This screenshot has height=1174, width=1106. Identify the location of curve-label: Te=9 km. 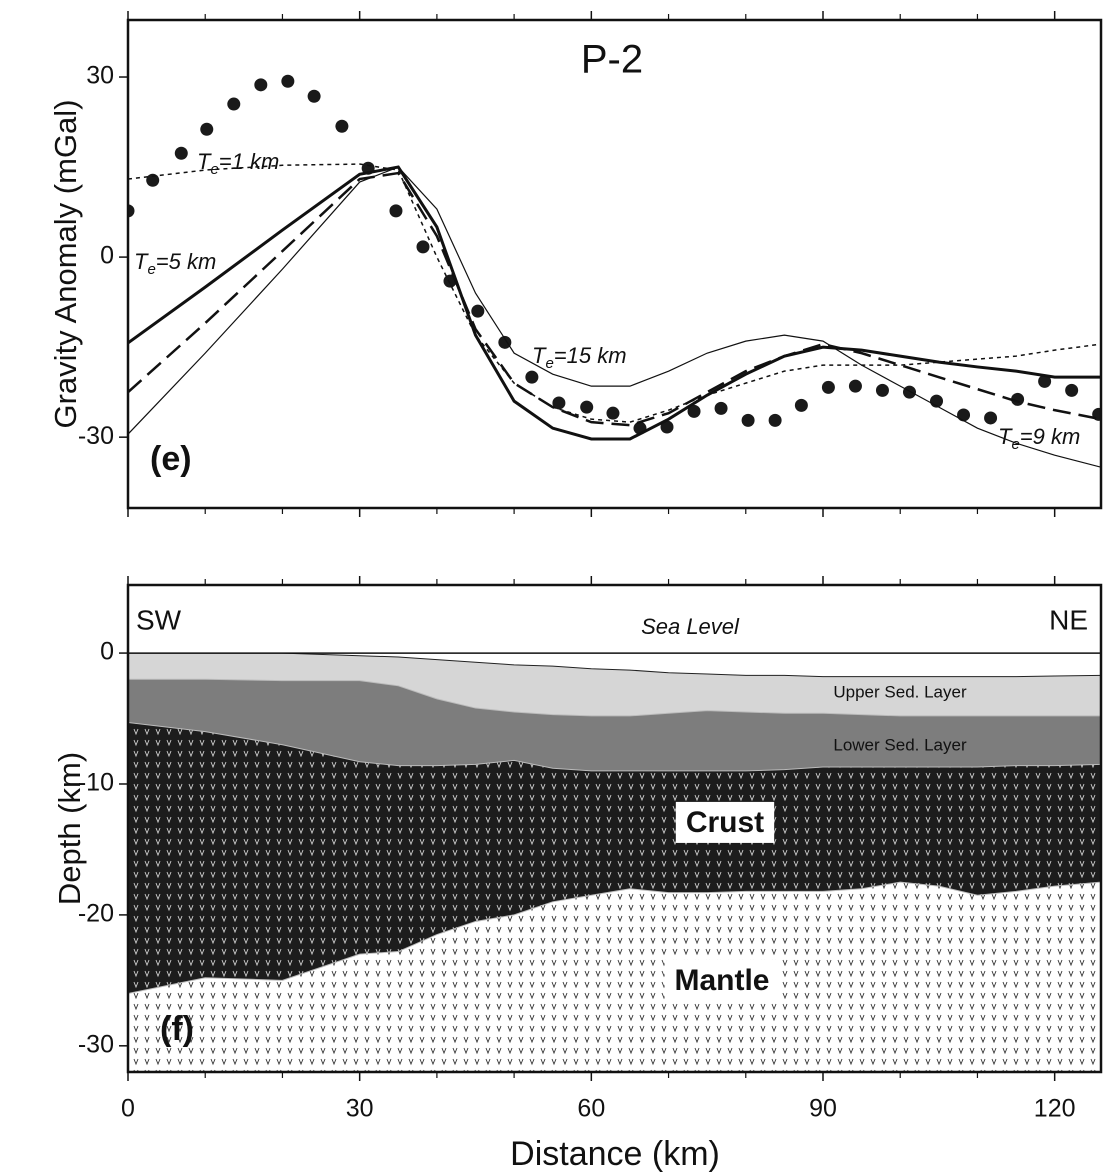
(1039, 438).